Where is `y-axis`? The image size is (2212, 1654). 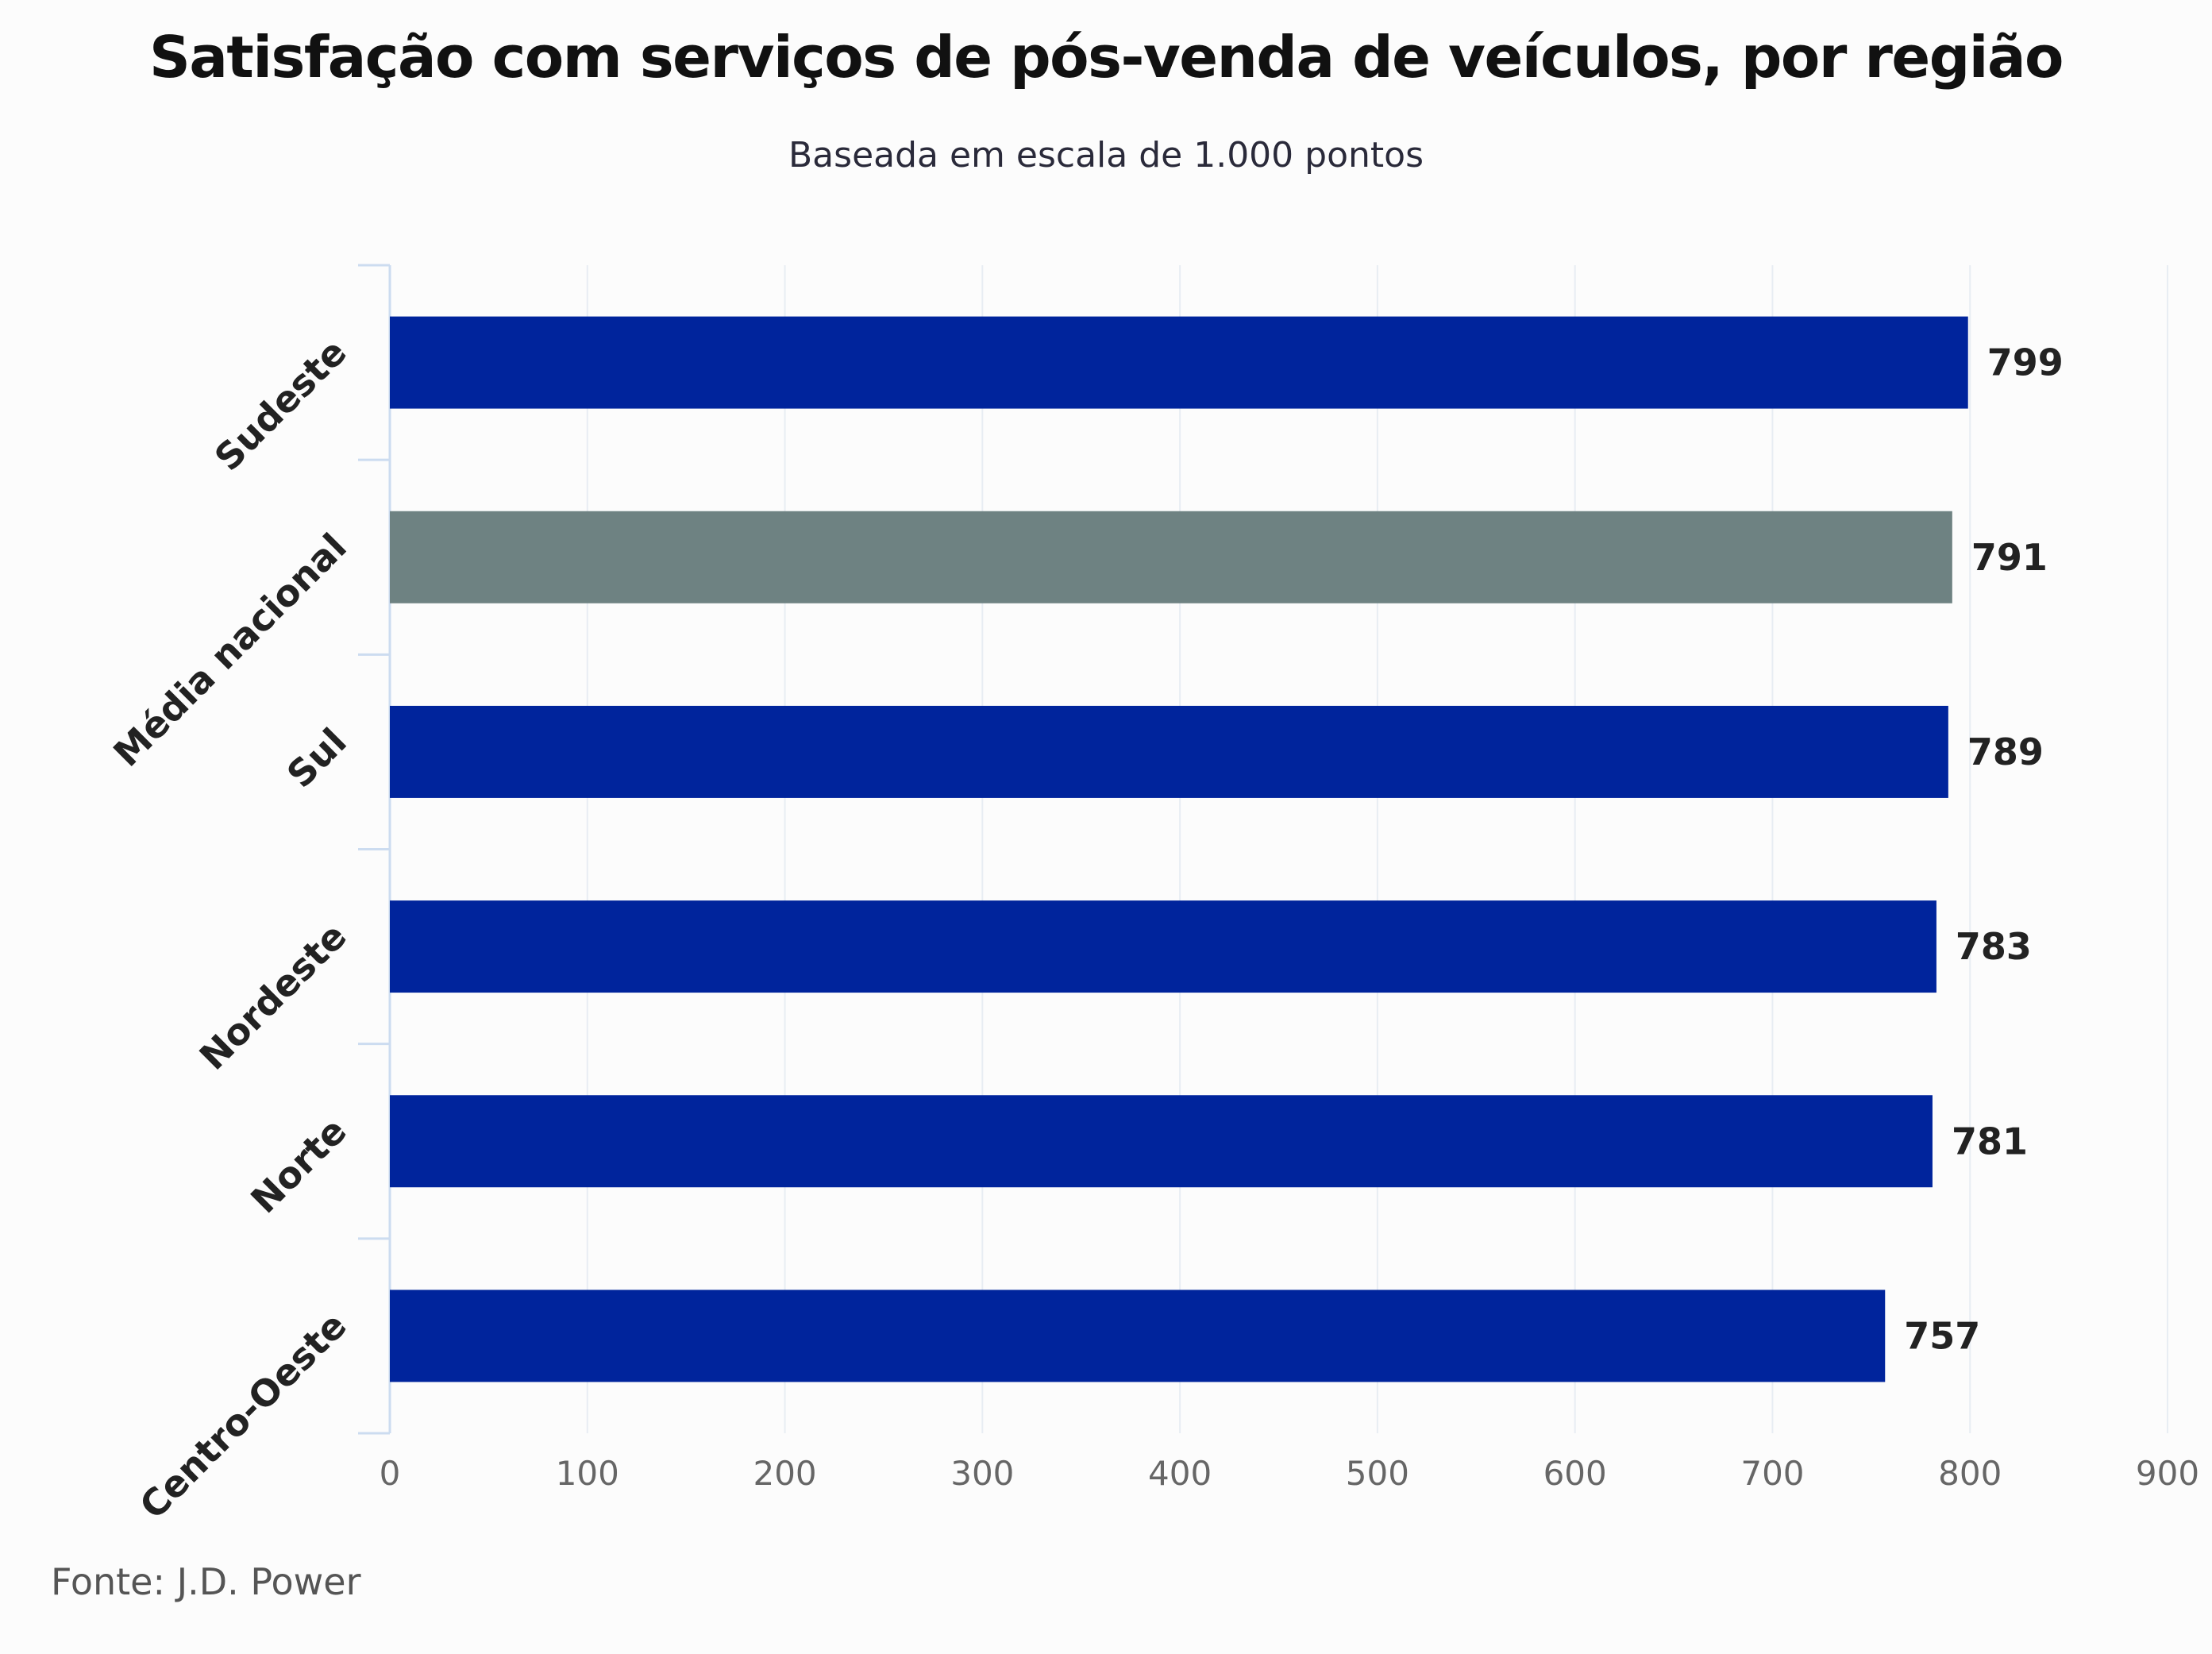
y-axis is located at coordinates (374, 849).